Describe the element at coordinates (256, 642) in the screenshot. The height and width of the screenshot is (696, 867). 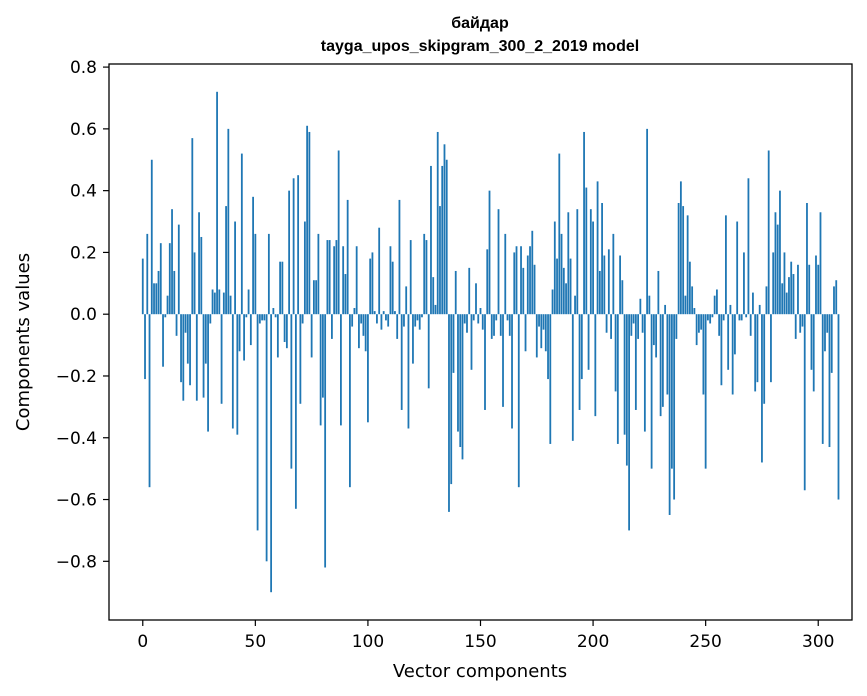
I see `x-tick-label: 50` at that location.